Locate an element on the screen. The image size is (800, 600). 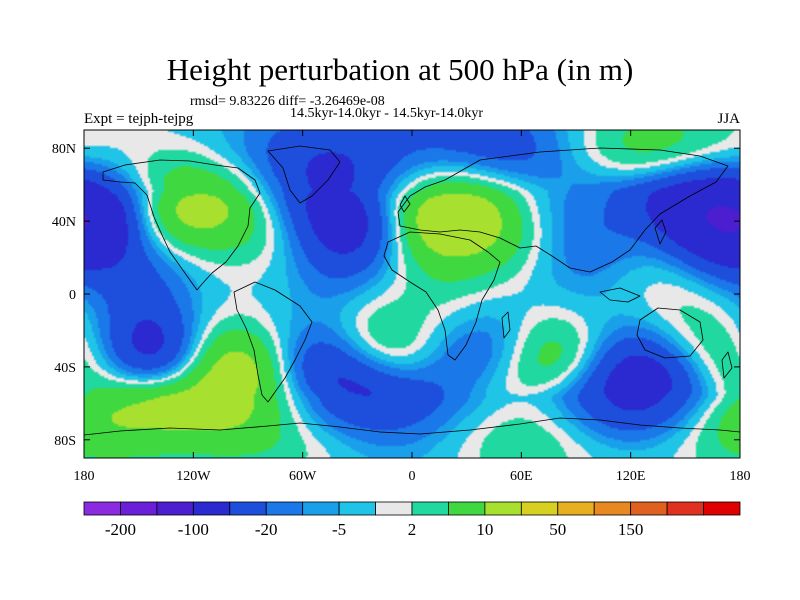
australia-coast is located at coordinates (670, 333).